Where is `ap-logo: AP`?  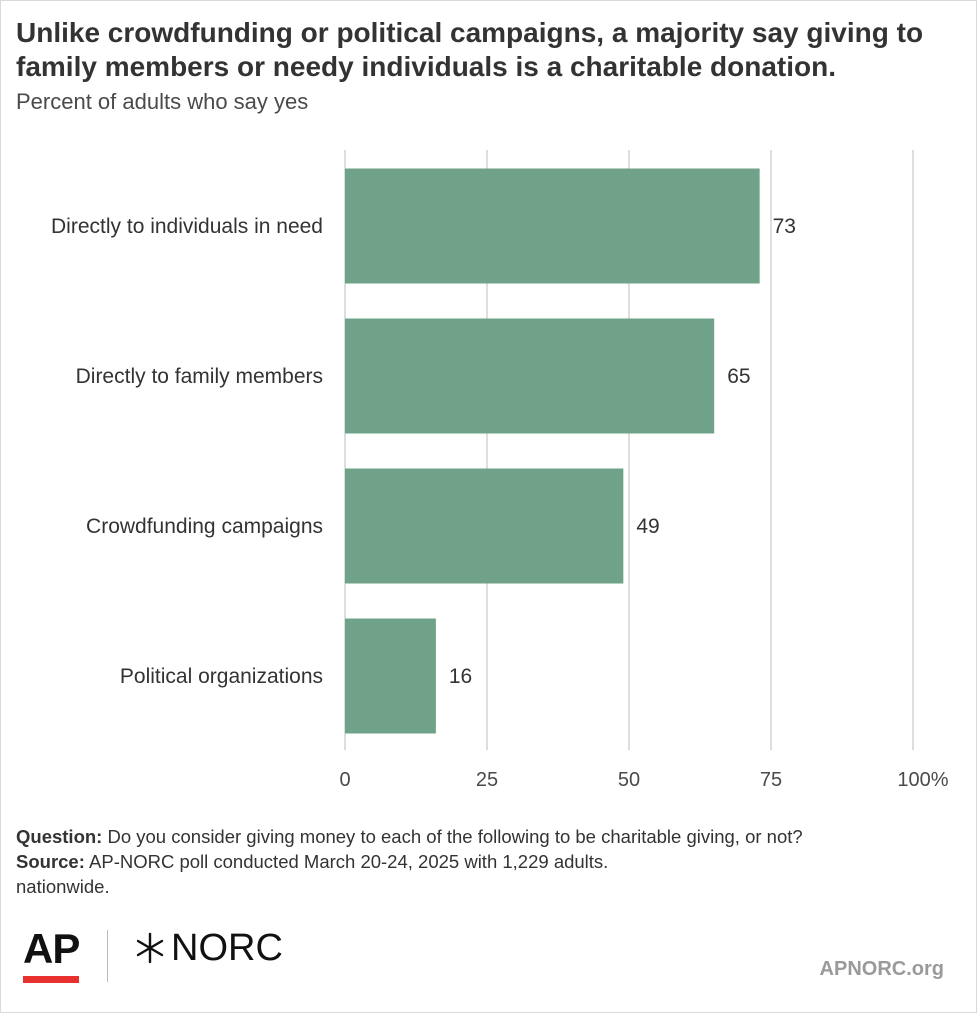 ap-logo: AP is located at coordinates (51, 948).